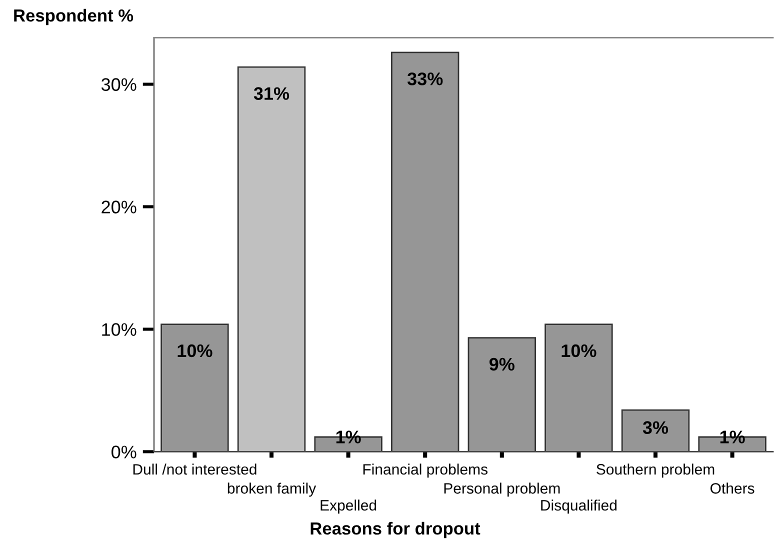 The image size is (775, 550). I want to click on x-tick-label: Southern problem, so click(655, 471).